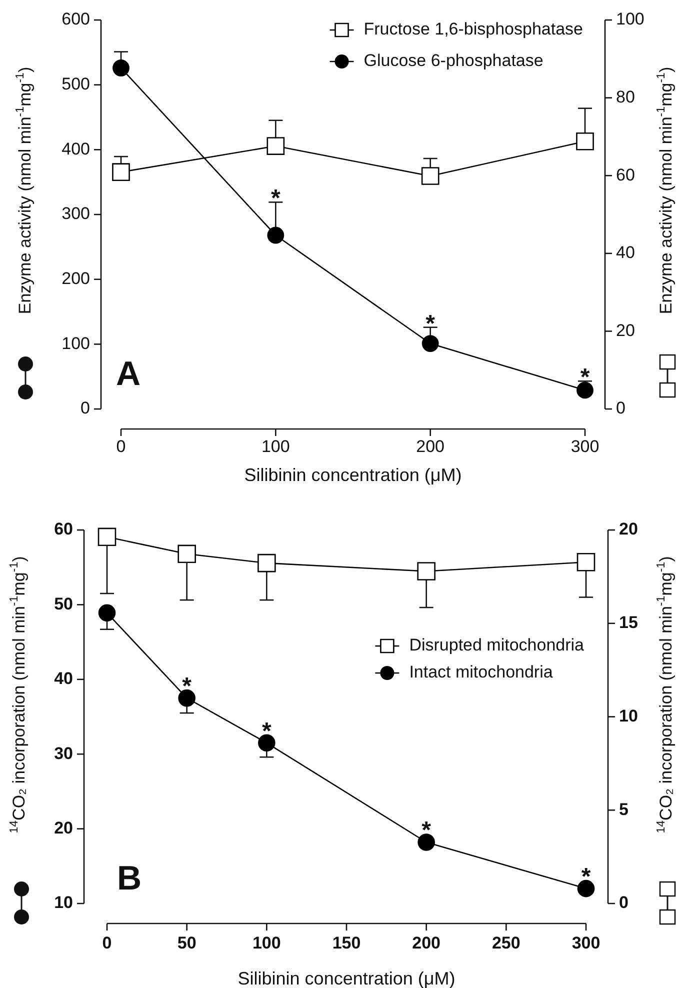  I want to click on y-tick-label: 50, so click(63, 604).